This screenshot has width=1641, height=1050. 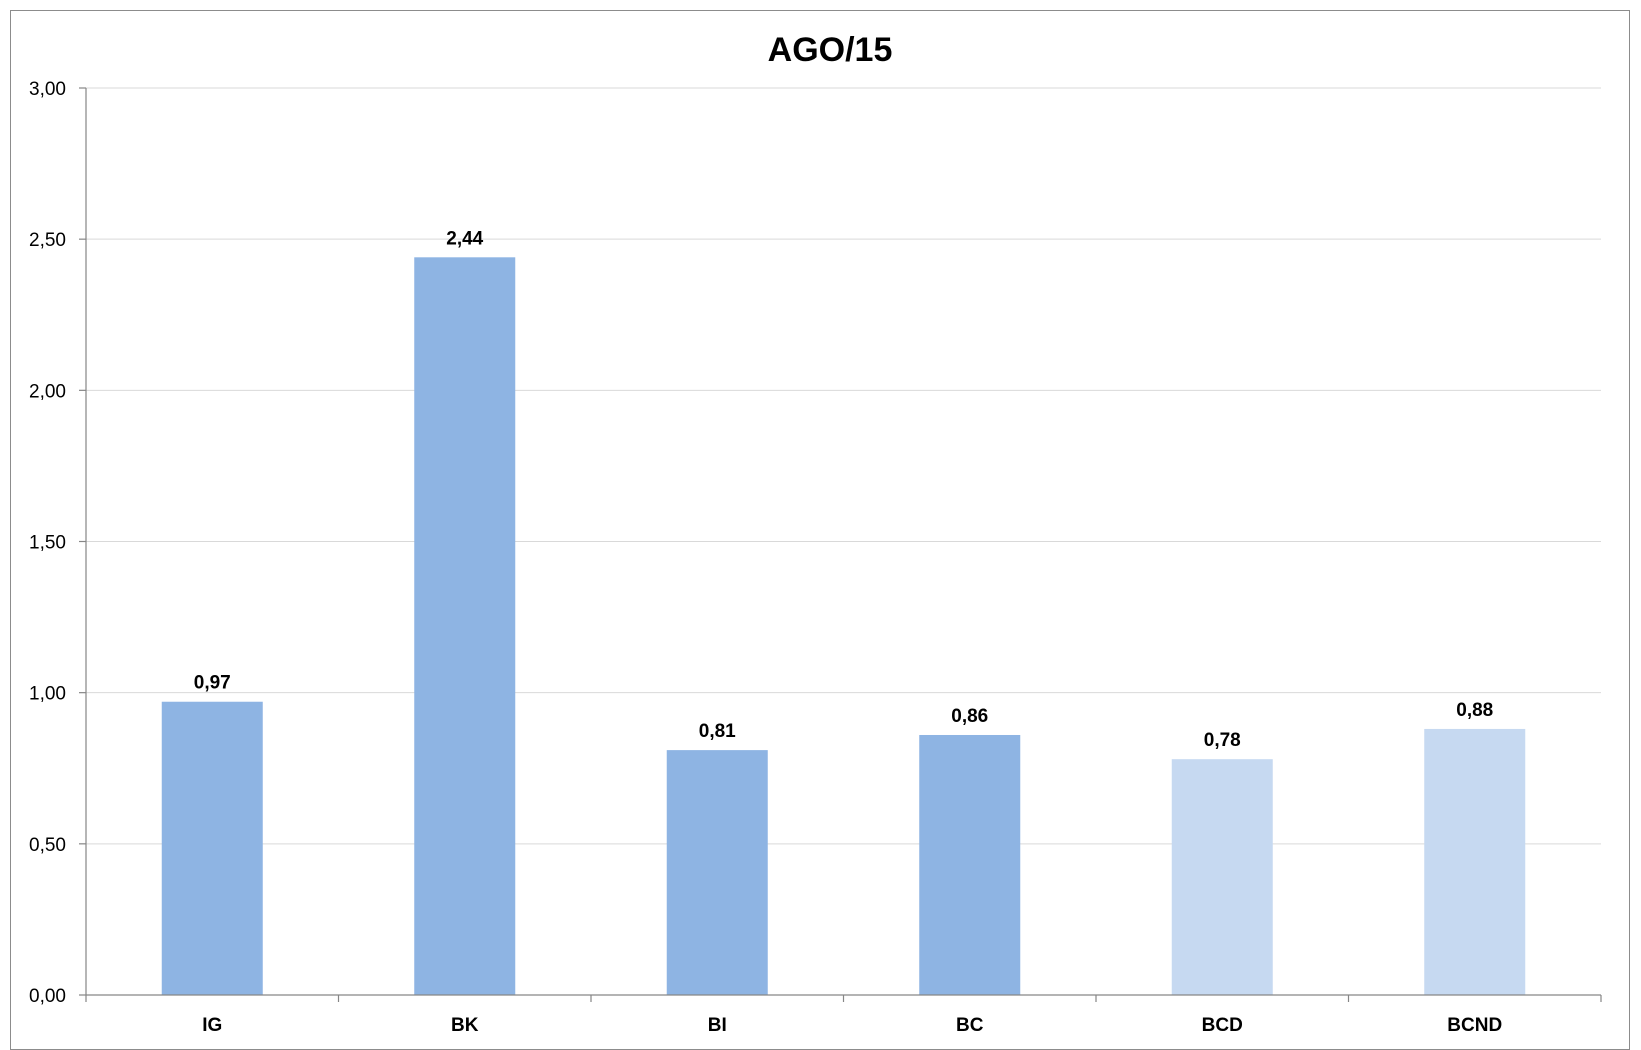 I want to click on y-tick-label: 1,00, so click(x=47, y=694).